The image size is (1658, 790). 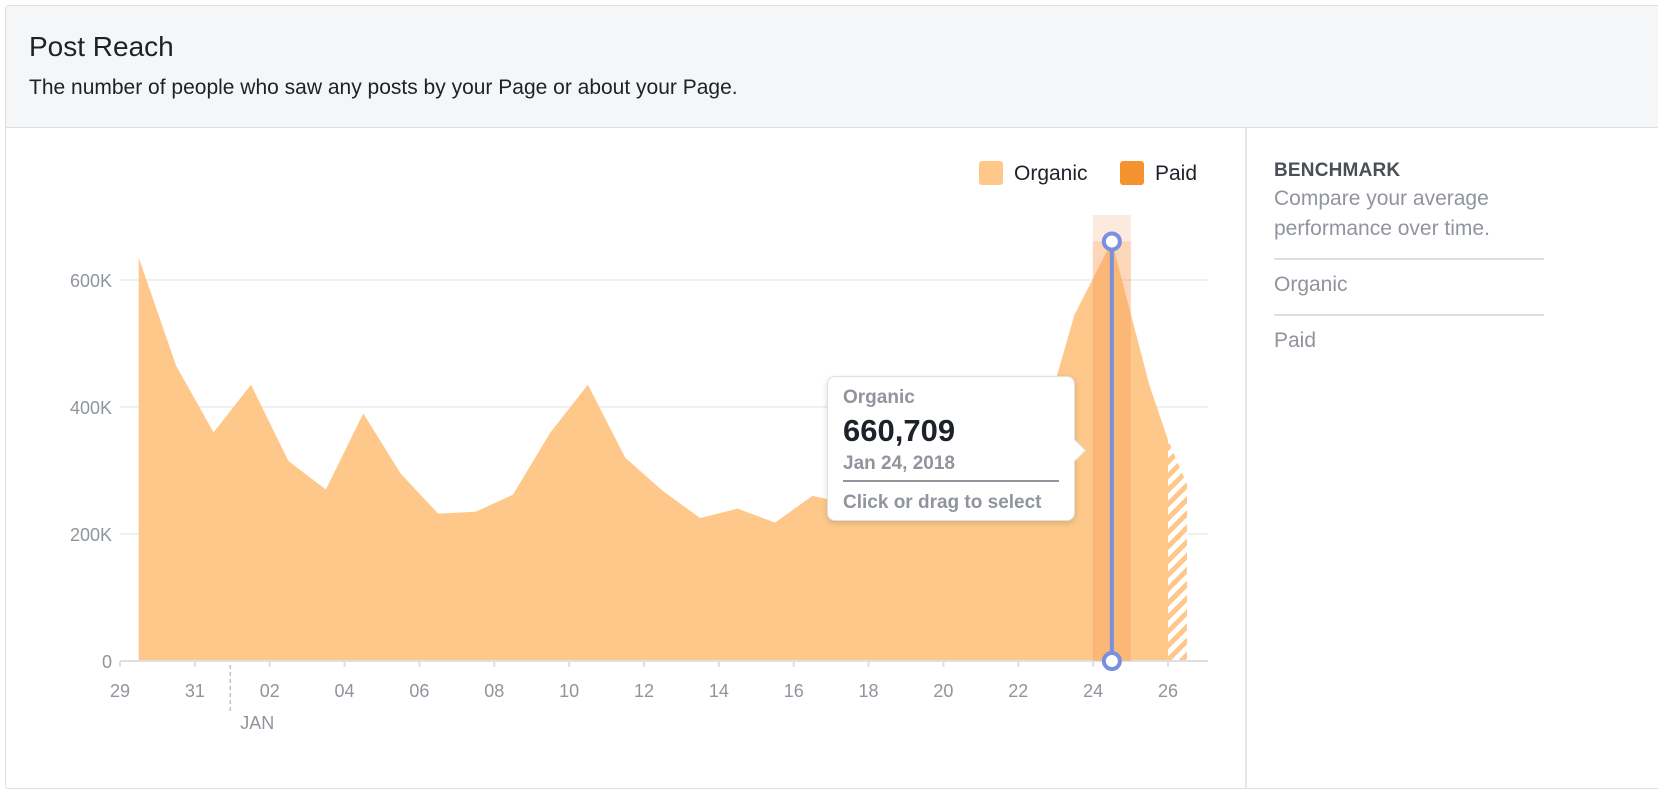 What do you see at coordinates (1177, 550) in the screenshot?
I see `organic-partial-area` at bounding box center [1177, 550].